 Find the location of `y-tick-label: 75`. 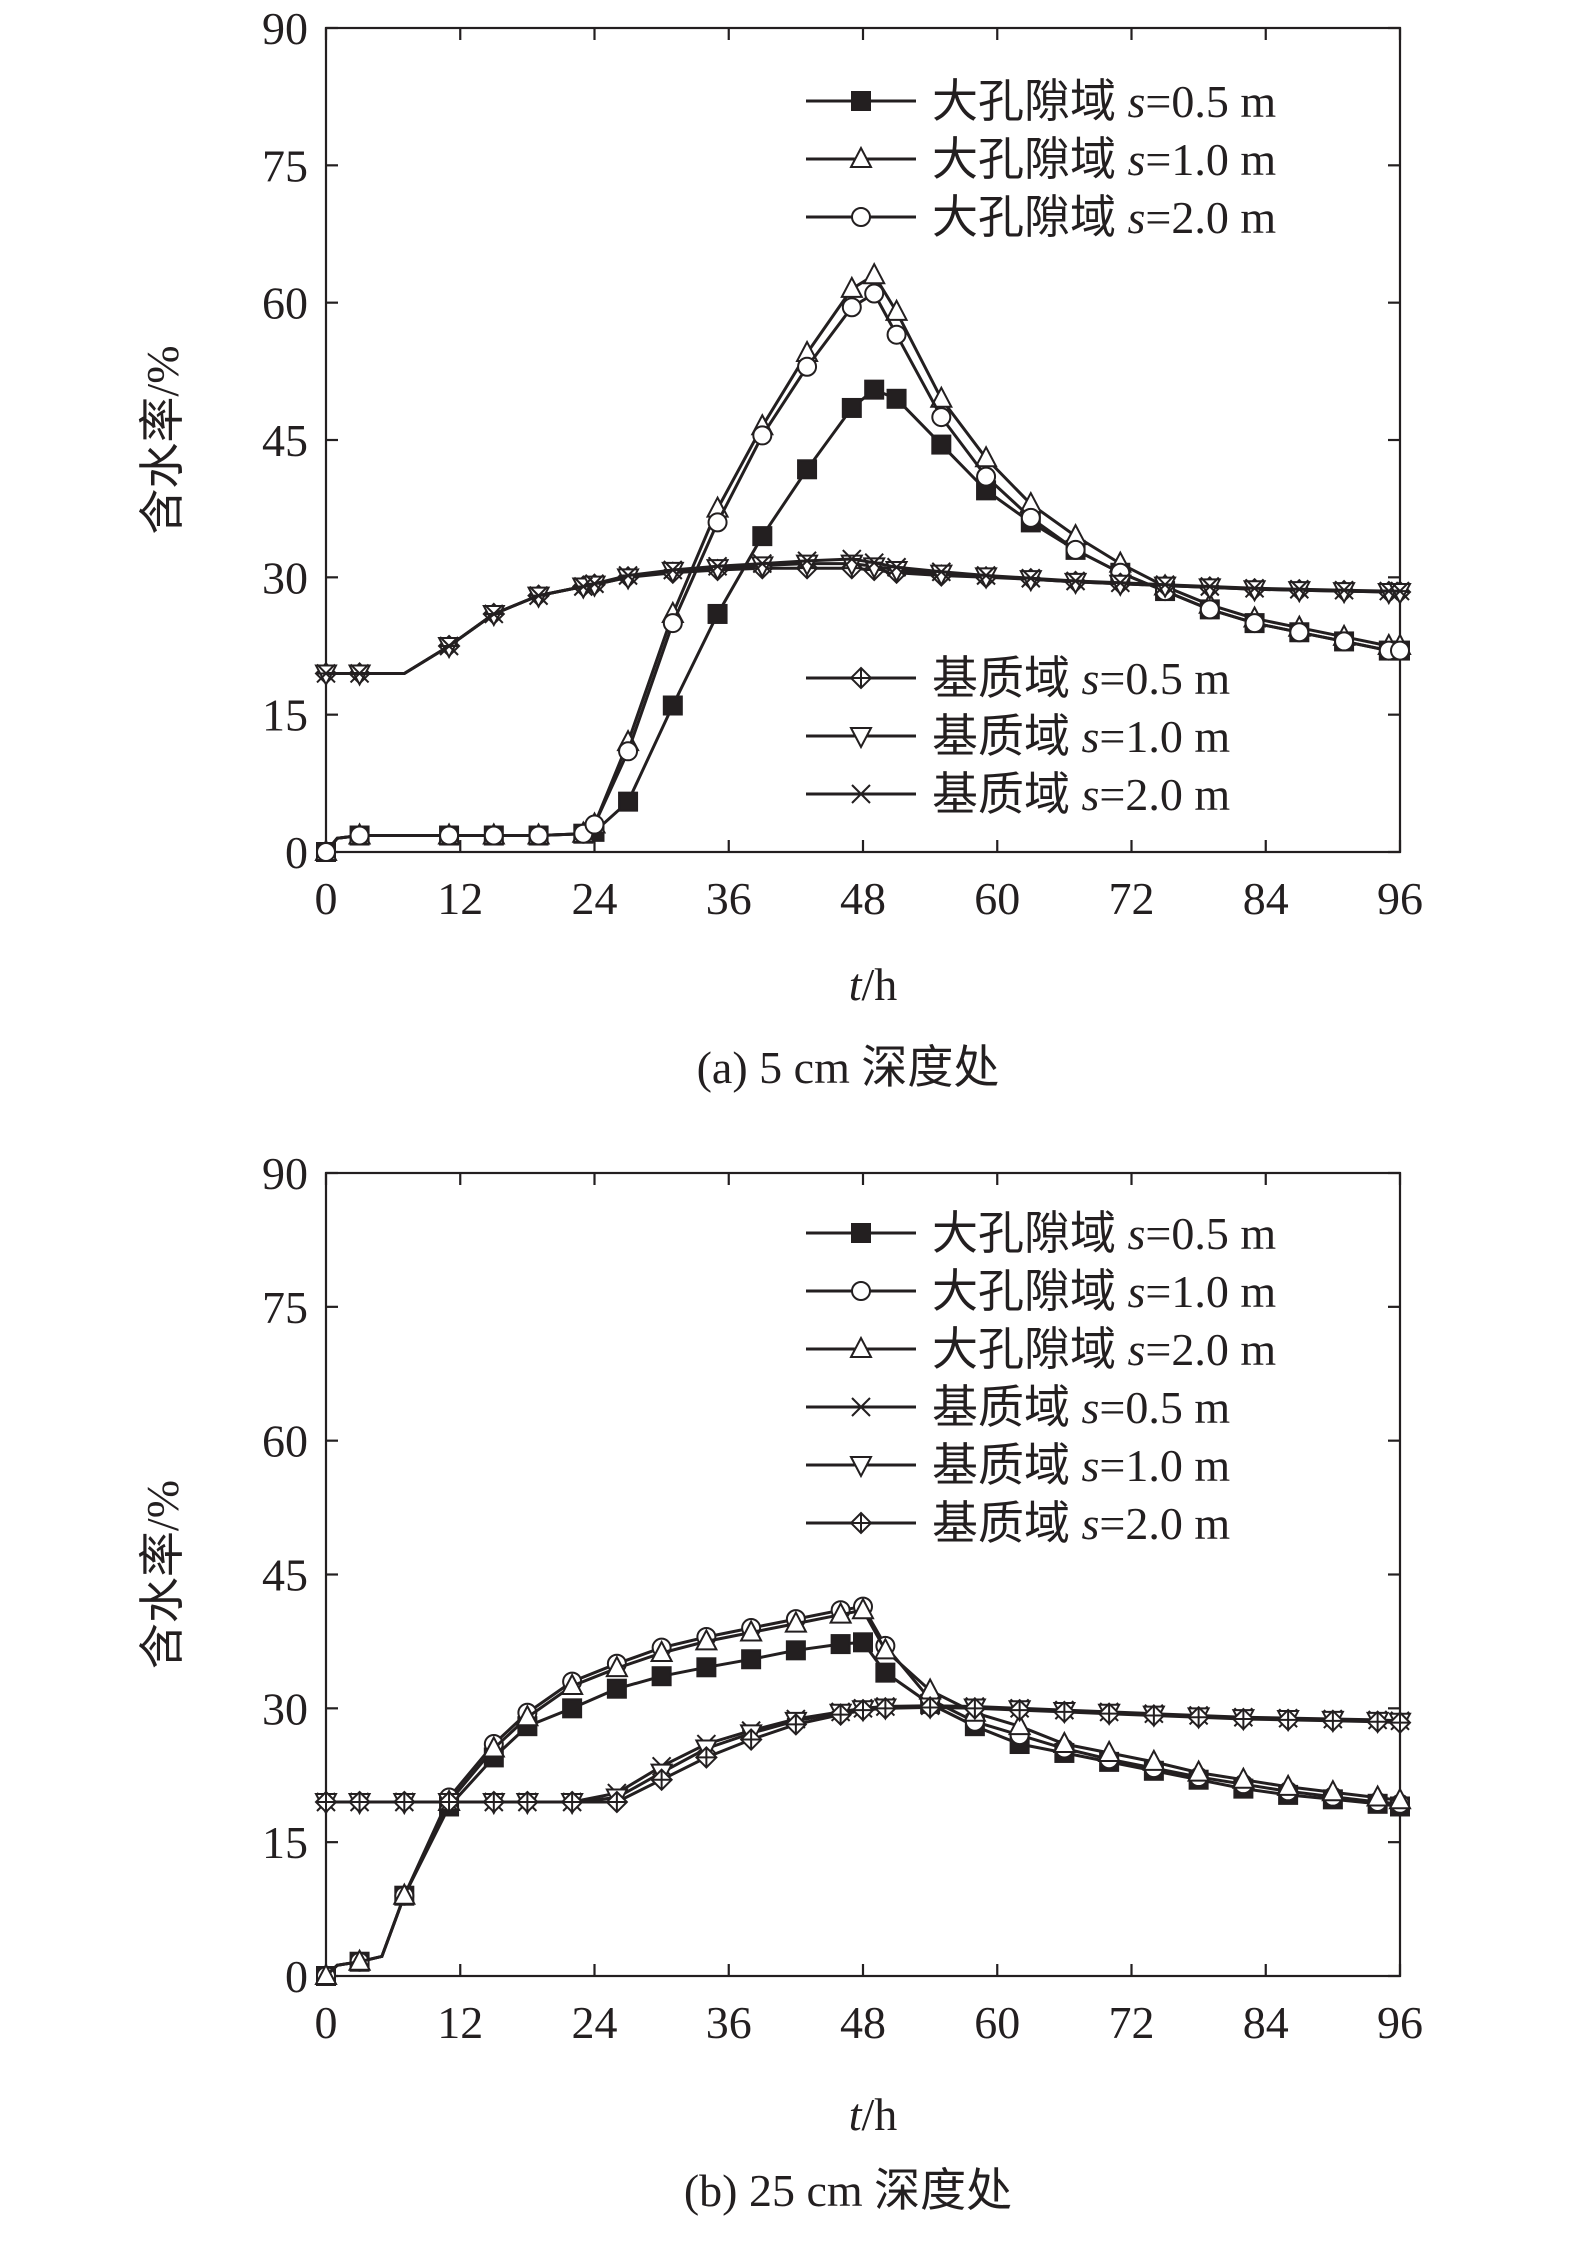

y-tick-label: 75 is located at coordinates (285, 165).